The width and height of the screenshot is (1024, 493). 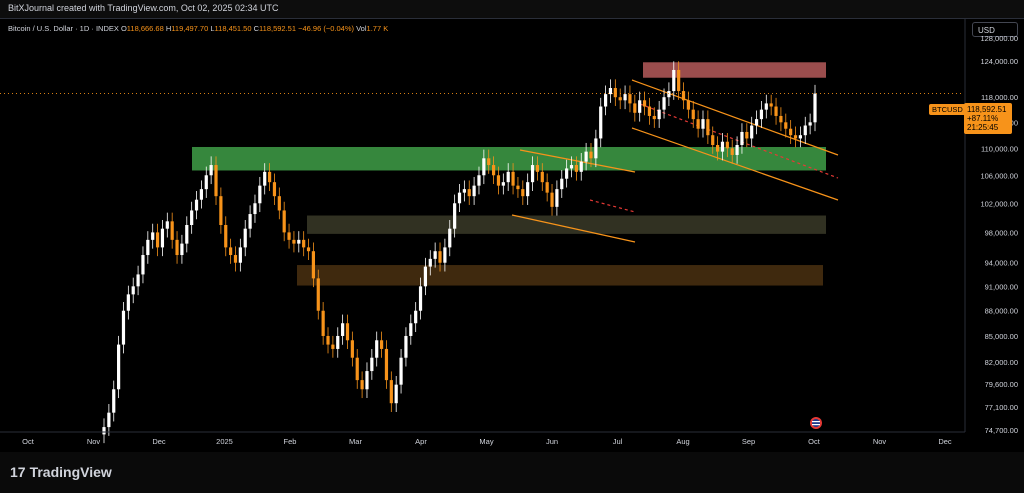 I want to click on tradingview-logo: 17 TradingView, so click(x=61, y=472).